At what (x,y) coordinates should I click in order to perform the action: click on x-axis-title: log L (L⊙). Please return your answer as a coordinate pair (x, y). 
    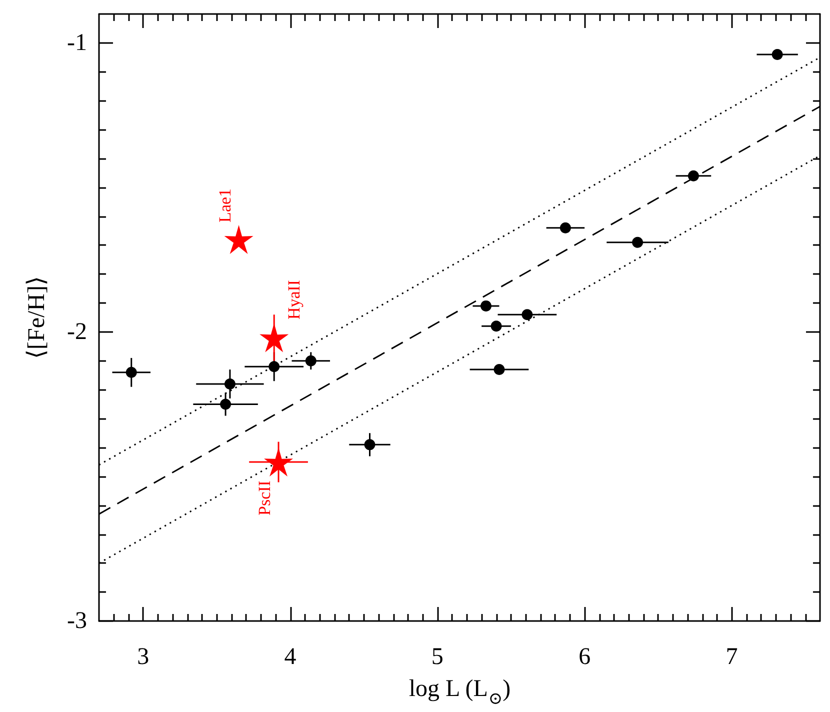
    Looking at the image, I should click on (459, 692).